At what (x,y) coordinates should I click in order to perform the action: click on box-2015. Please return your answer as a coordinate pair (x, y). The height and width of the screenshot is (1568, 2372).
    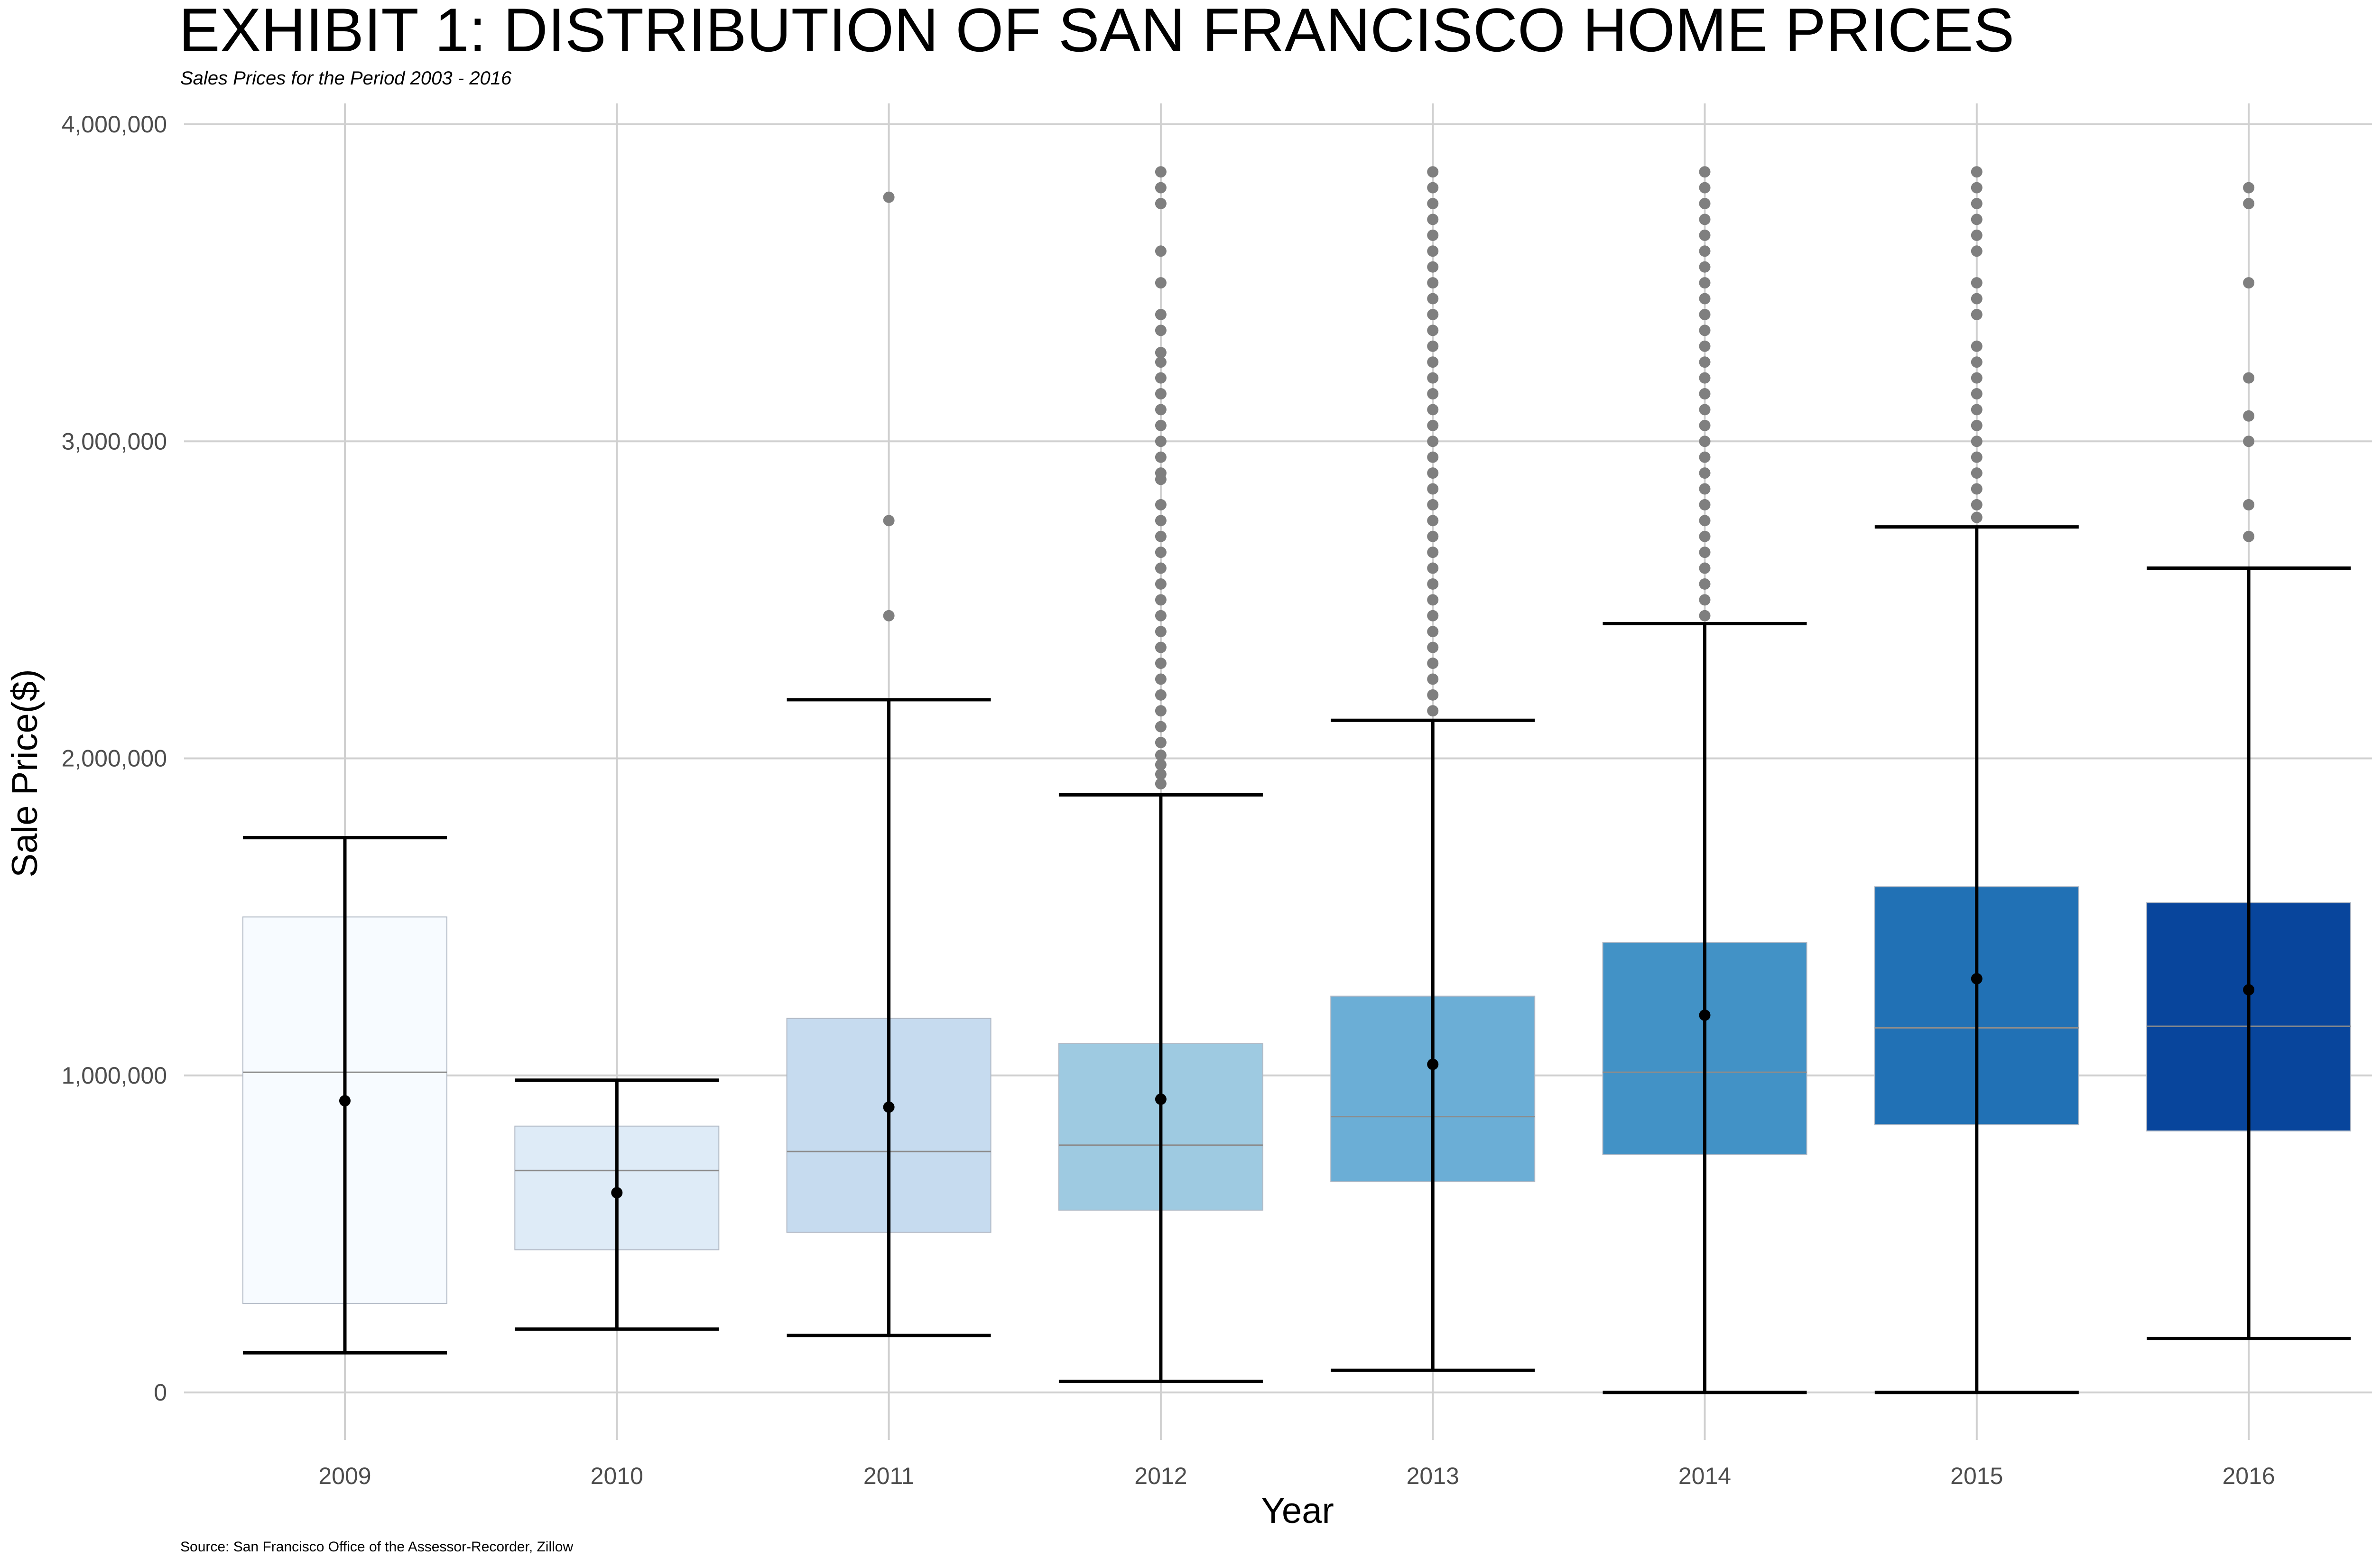
    Looking at the image, I should click on (1977, 779).